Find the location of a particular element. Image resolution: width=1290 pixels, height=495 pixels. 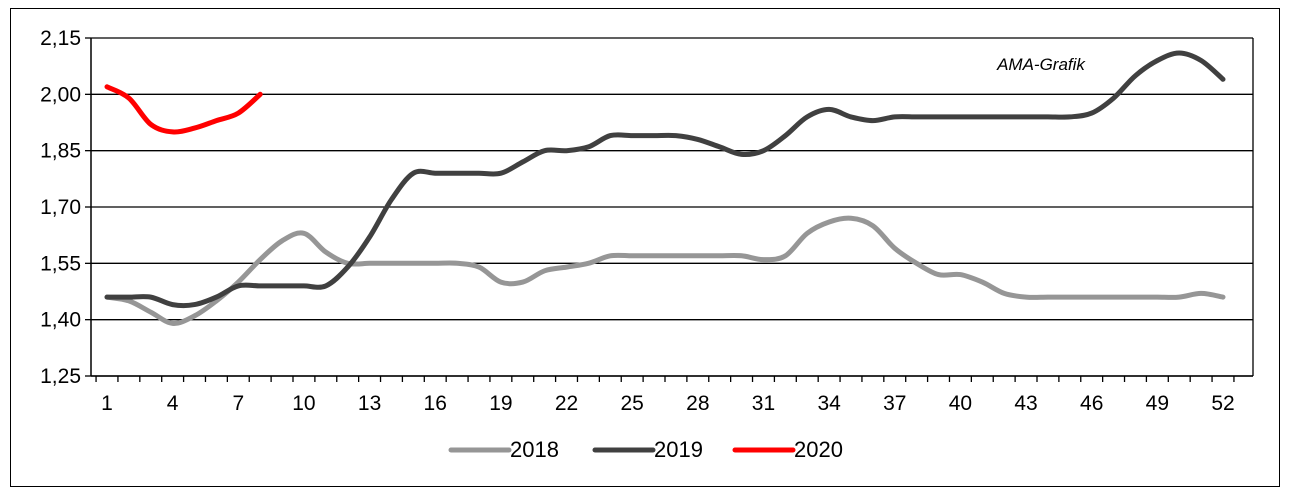

y-tick-label: 1,70 is located at coordinates (60, 207).